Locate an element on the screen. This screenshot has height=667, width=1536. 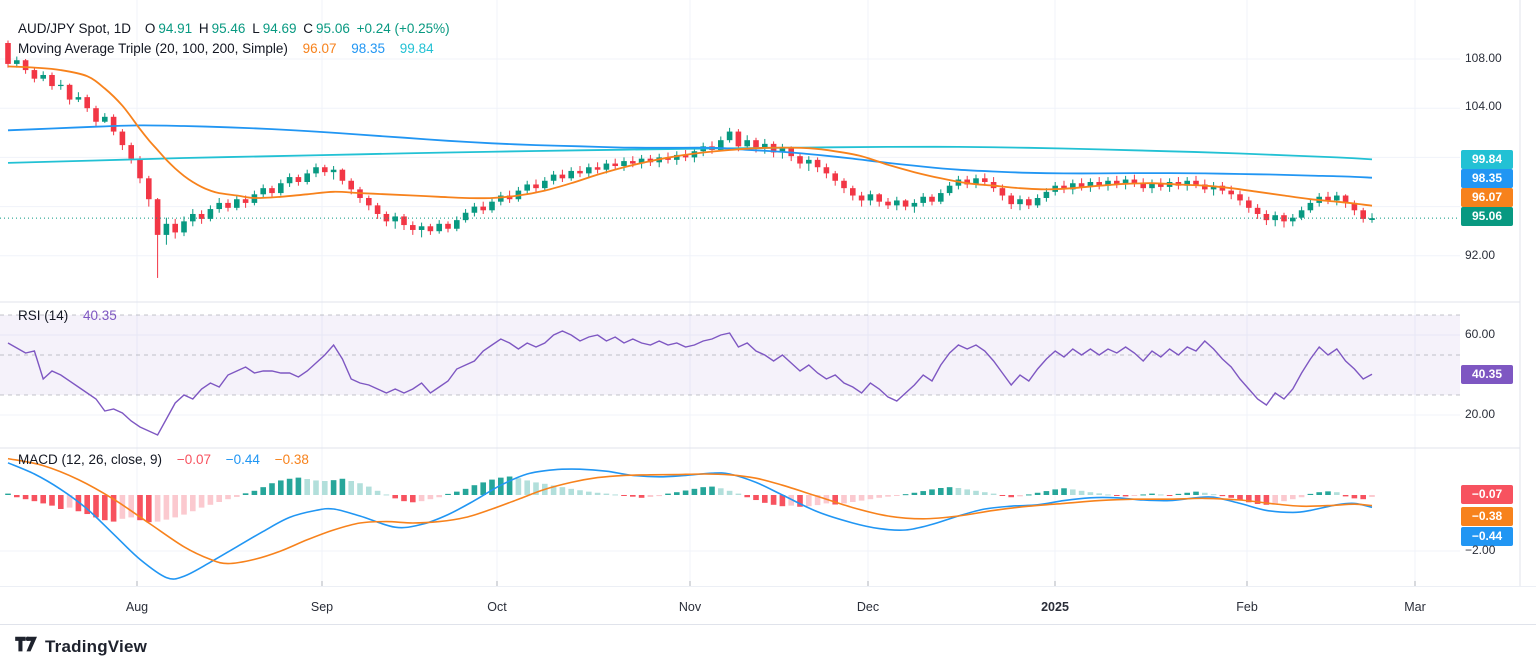
macd-label-neg2: −2.00 is located at coordinates (1480, 550).